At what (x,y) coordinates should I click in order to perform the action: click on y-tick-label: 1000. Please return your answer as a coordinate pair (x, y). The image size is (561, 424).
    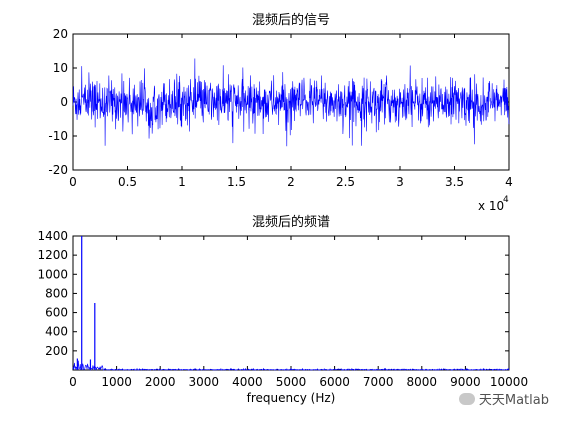
    Looking at the image, I should click on (52, 274).